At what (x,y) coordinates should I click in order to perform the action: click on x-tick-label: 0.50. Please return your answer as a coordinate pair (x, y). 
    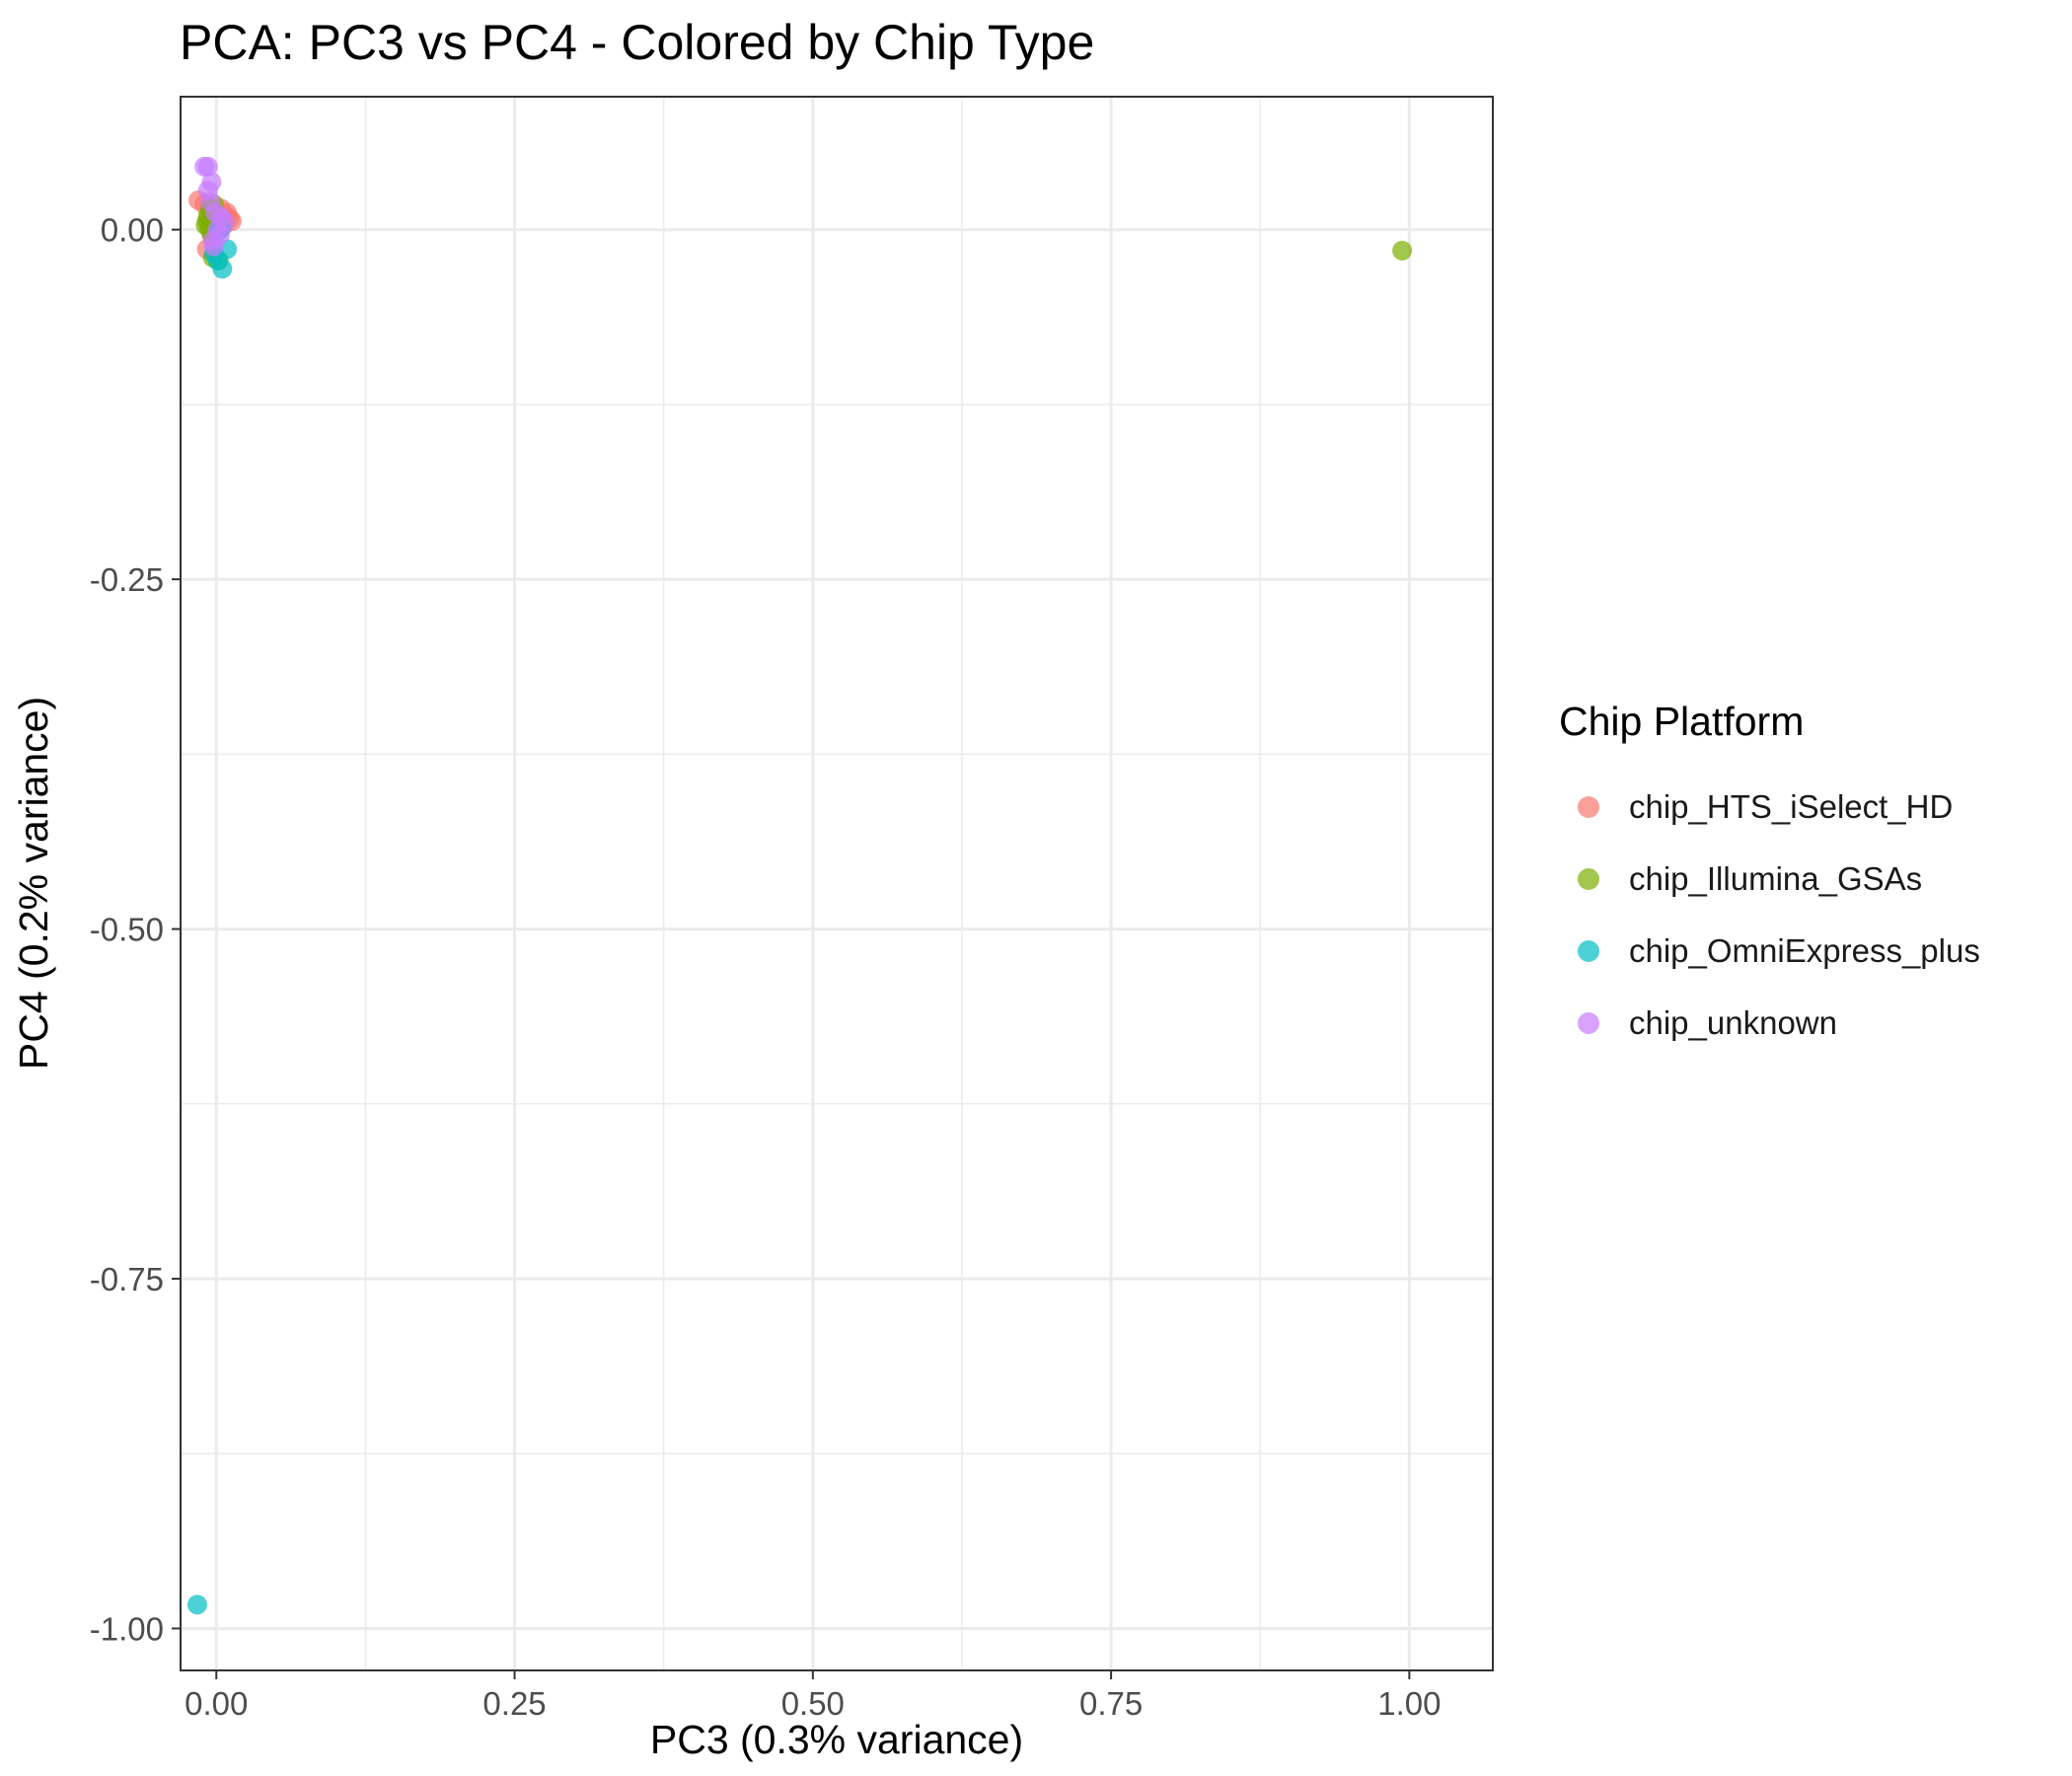
    Looking at the image, I should click on (813, 1704).